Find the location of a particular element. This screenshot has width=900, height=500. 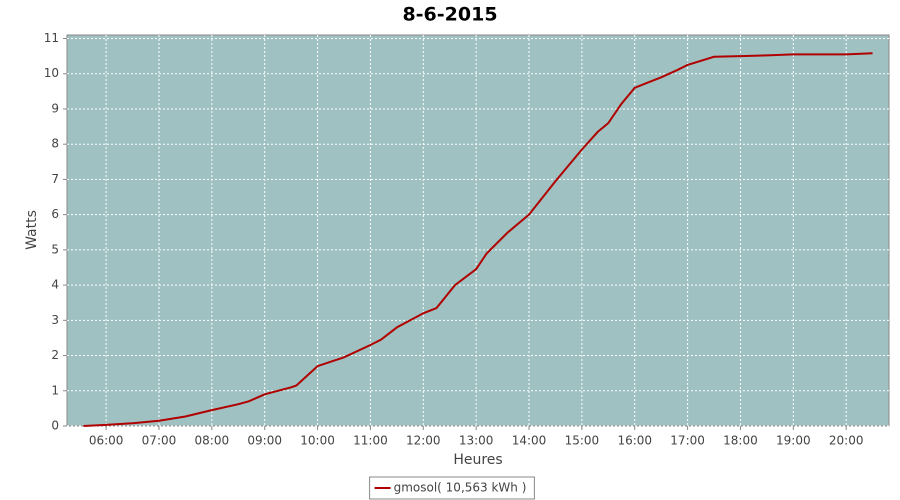

x-tick-label: 13:00 is located at coordinates (476, 441).